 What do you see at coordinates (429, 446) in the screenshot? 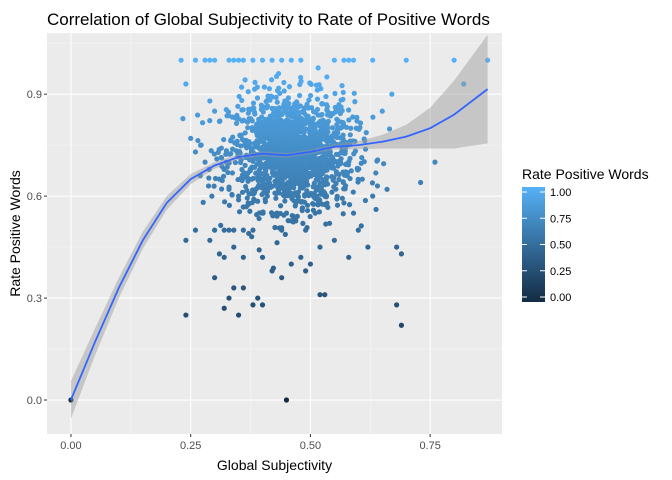
I see `x-tick-label: 0.75` at bounding box center [429, 446].